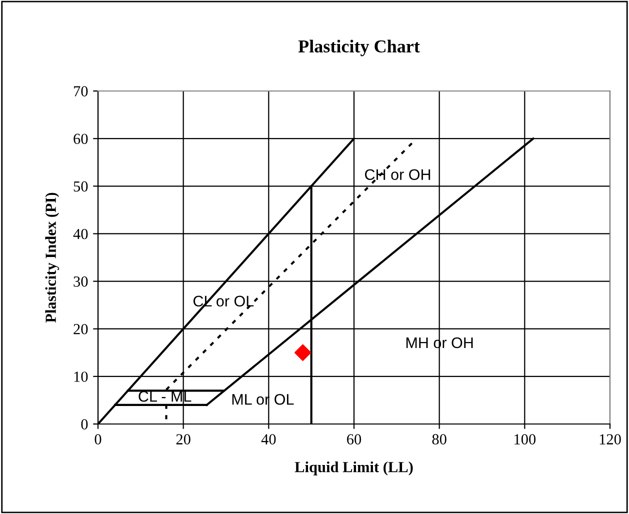  I want to click on y-tick-label: 10, so click(81, 377).